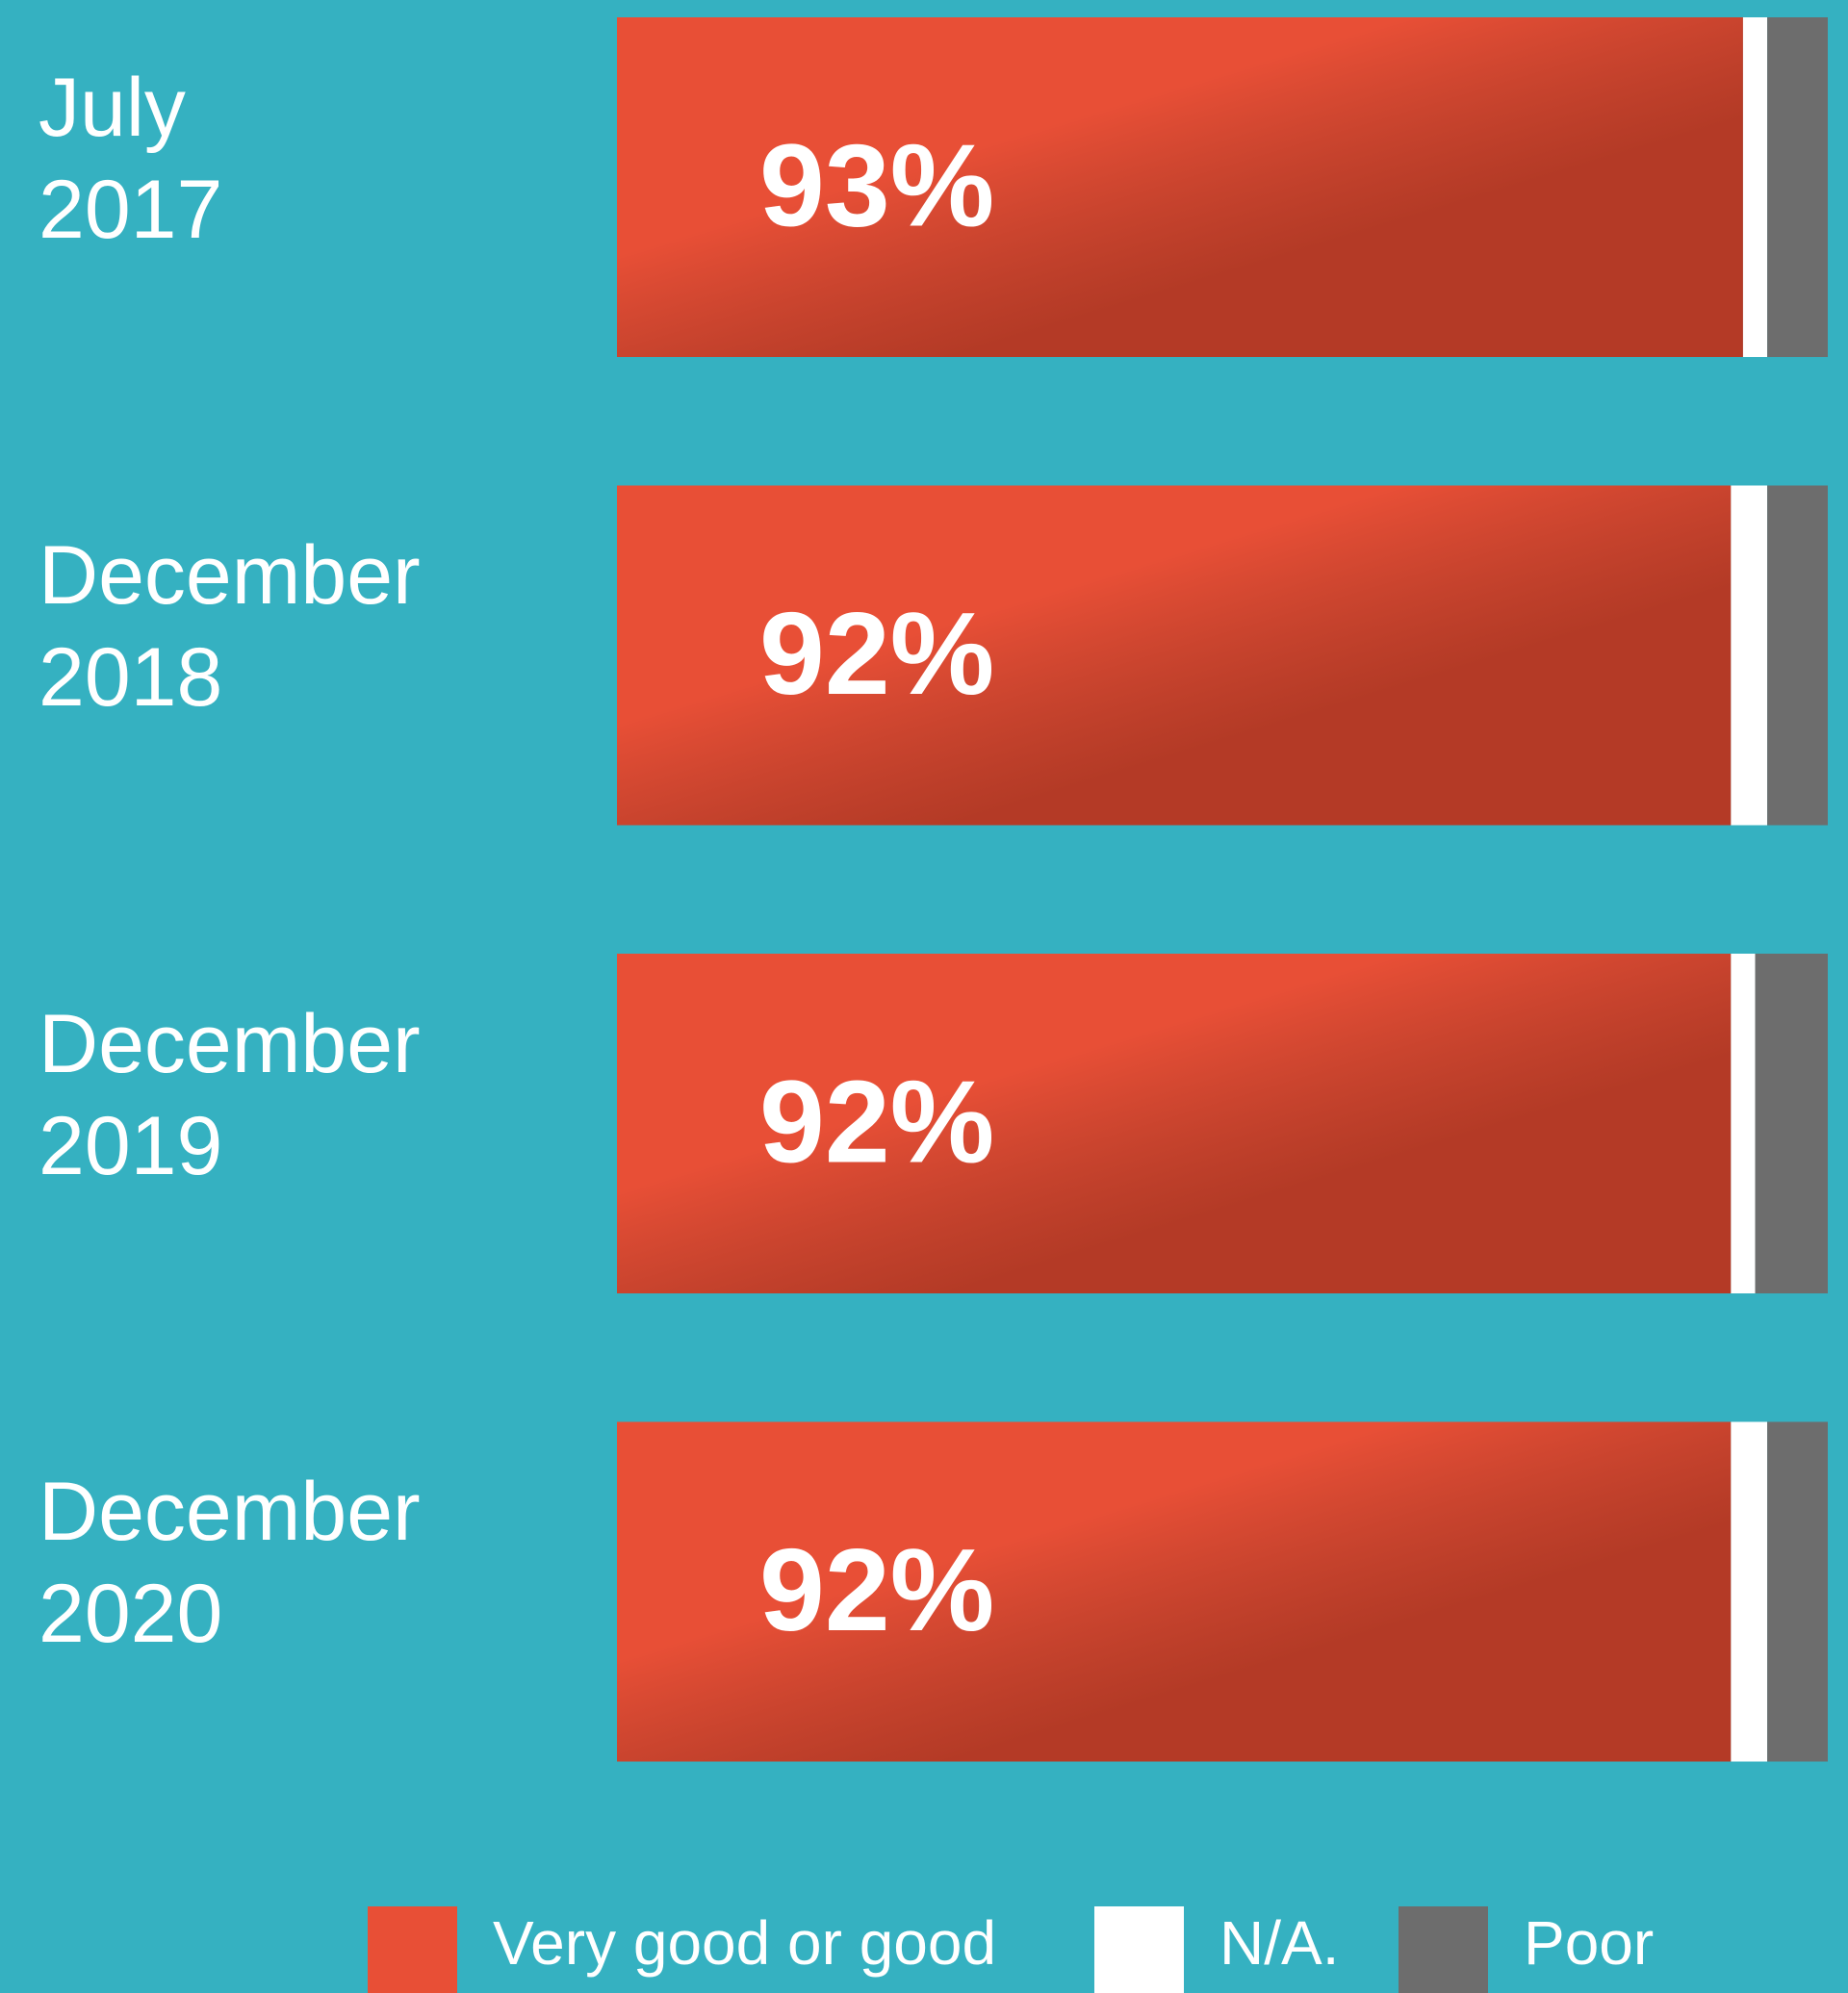 The height and width of the screenshot is (1993, 1848). Describe the element at coordinates (1279, 1943) in the screenshot. I see `legend-label: N/A.` at that location.